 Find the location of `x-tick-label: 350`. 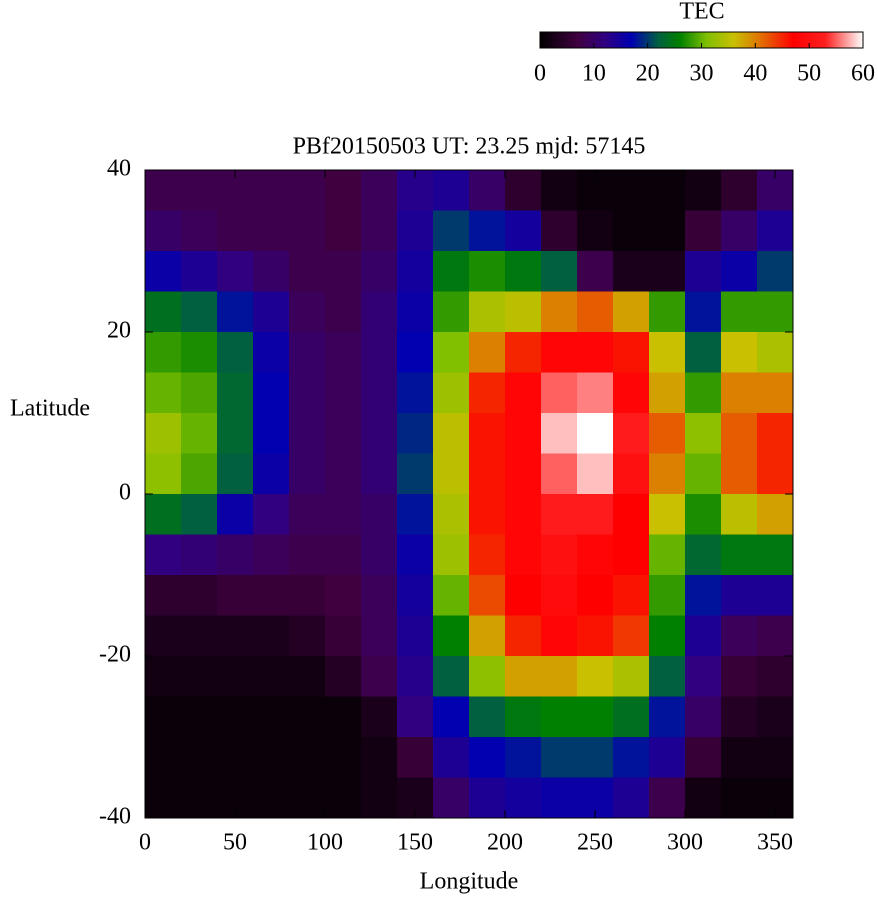

x-tick-label: 350 is located at coordinates (775, 843).